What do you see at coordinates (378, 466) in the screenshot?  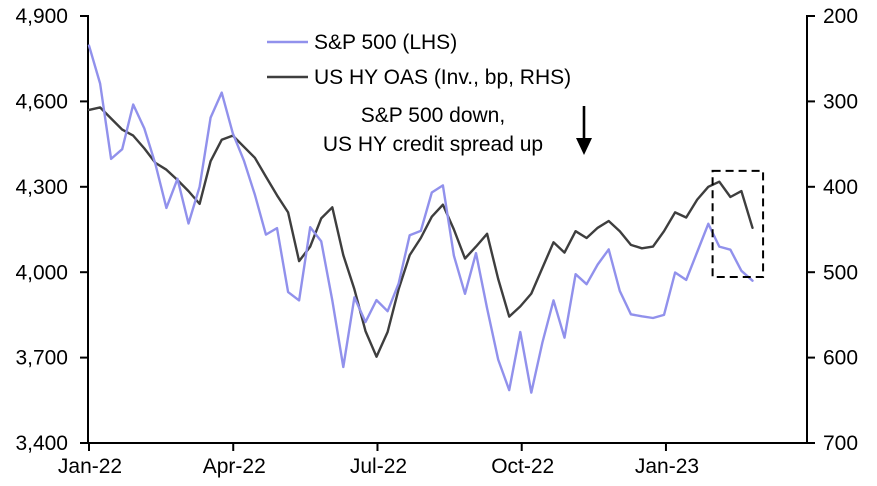 I see `x-axis-tick-label: Jul-22` at bounding box center [378, 466].